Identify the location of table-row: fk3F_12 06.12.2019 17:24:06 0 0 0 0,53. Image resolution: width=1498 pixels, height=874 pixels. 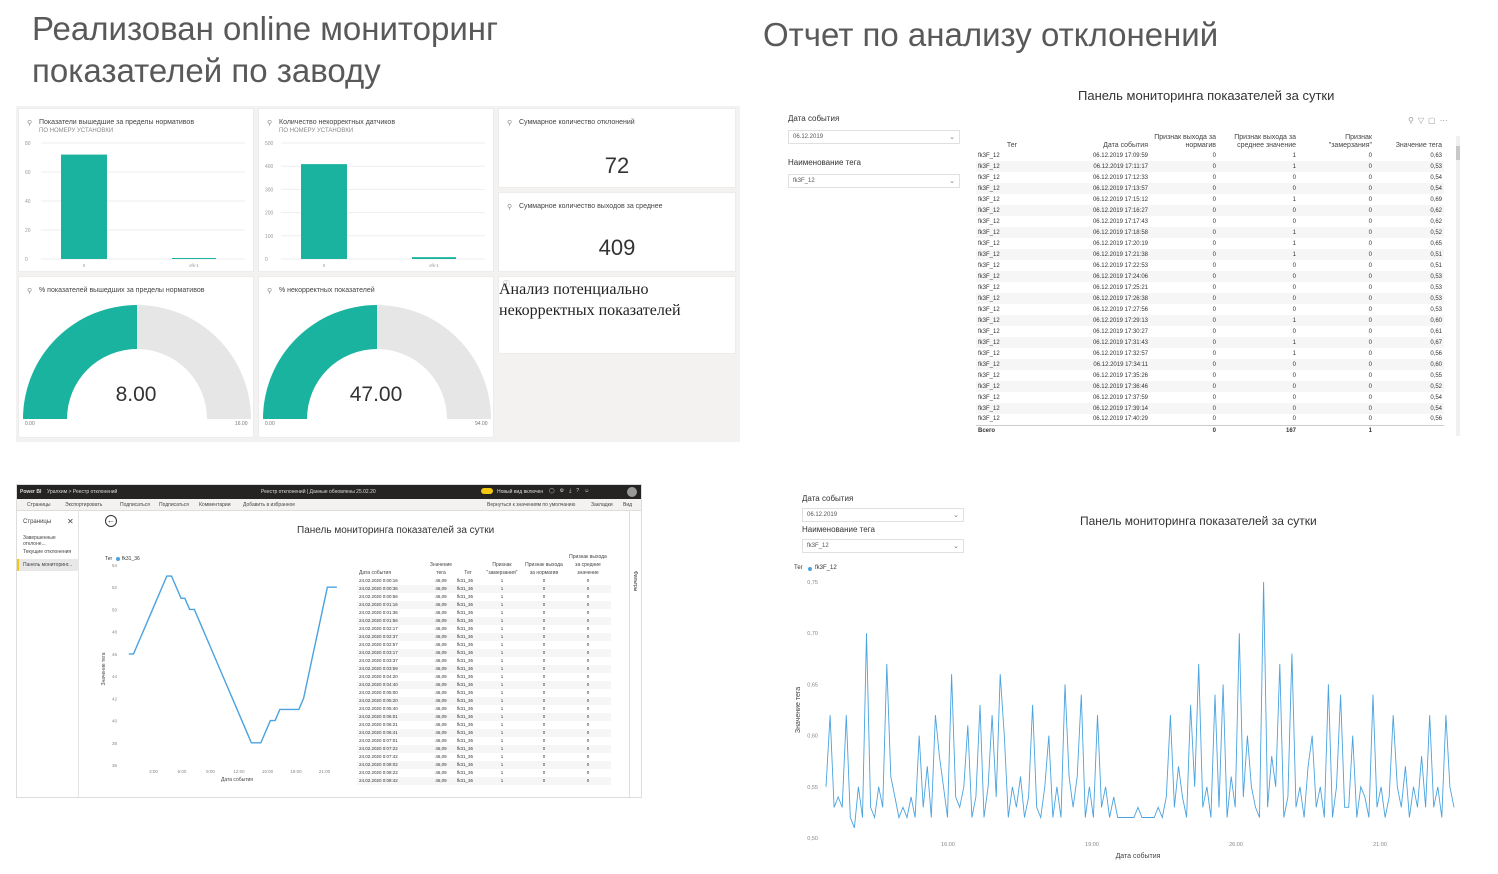
(1210, 276).